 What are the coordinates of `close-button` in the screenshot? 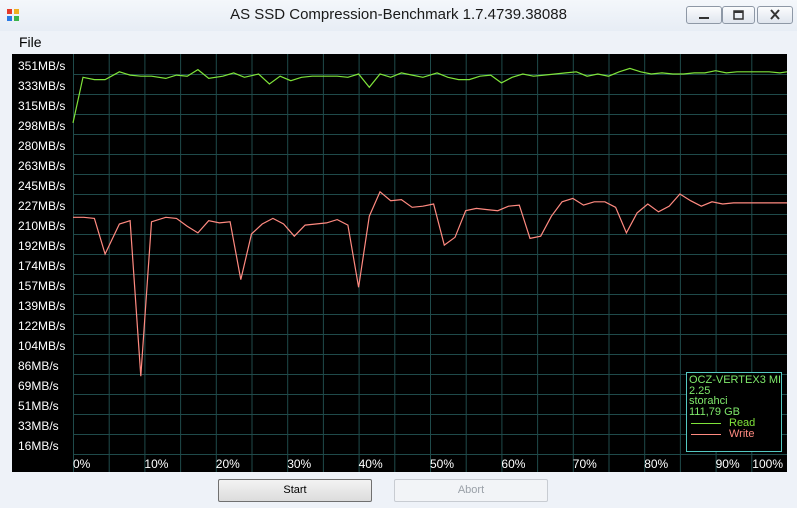 It's located at (775, 15).